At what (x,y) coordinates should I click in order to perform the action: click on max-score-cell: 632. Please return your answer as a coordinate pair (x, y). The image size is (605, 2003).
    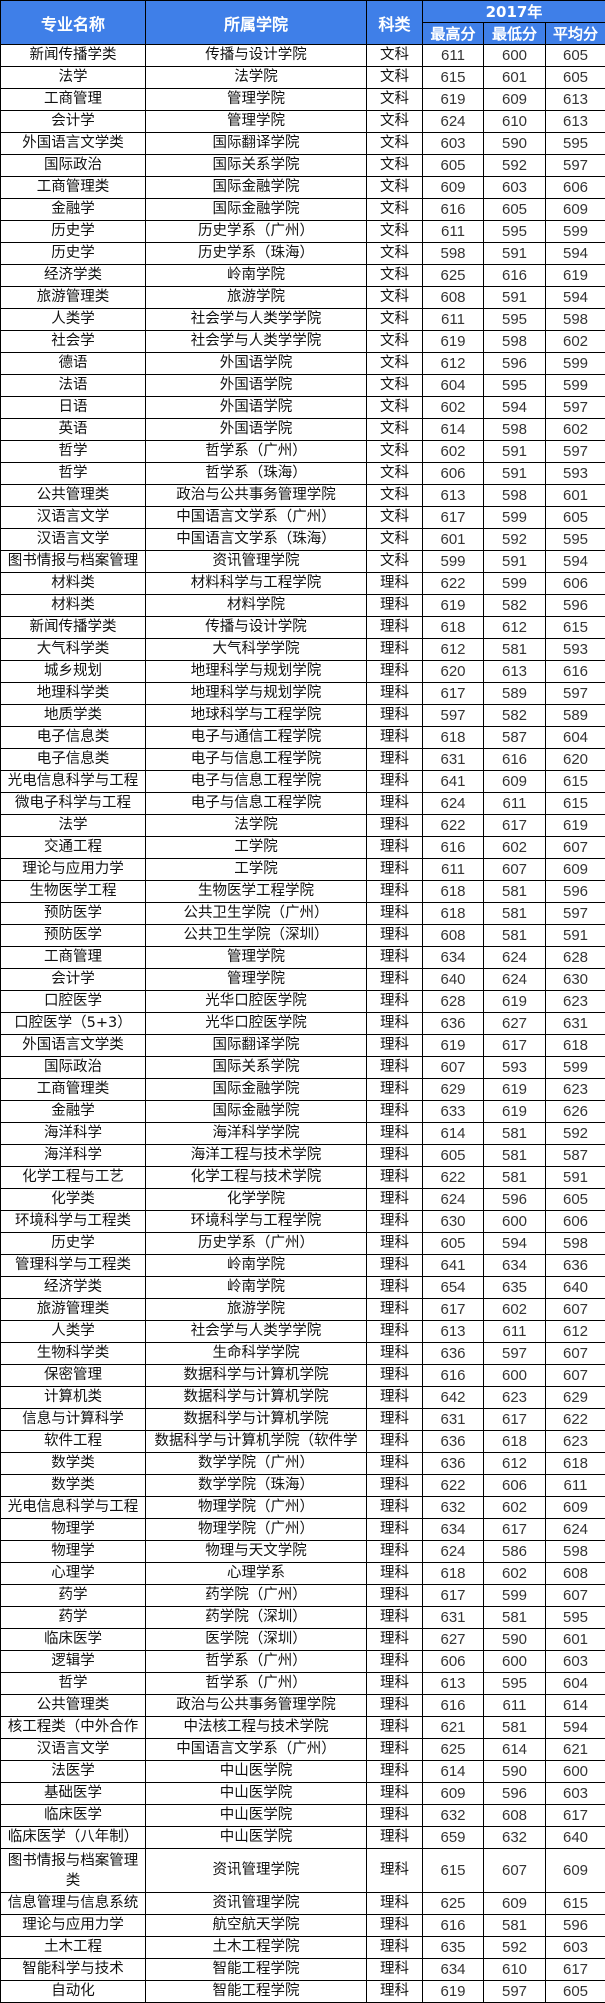
    Looking at the image, I should click on (453, 1815).